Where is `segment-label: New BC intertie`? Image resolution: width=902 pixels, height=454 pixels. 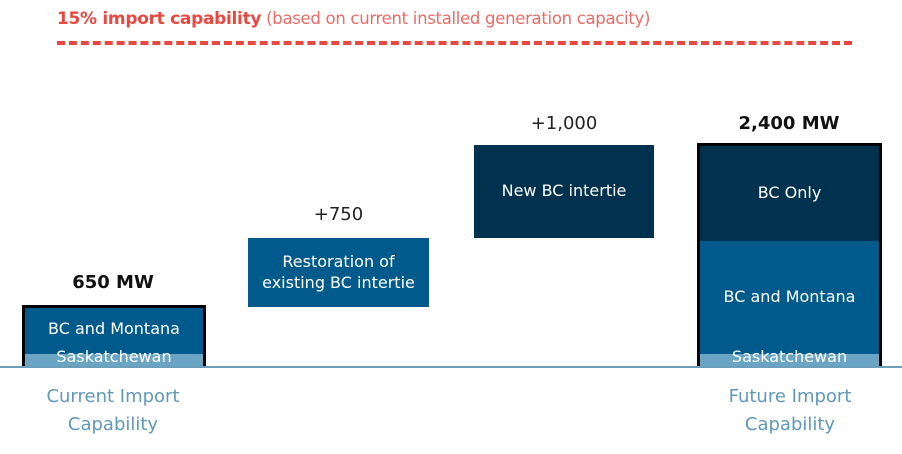 segment-label: New BC intertie is located at coordinates (564, 191).